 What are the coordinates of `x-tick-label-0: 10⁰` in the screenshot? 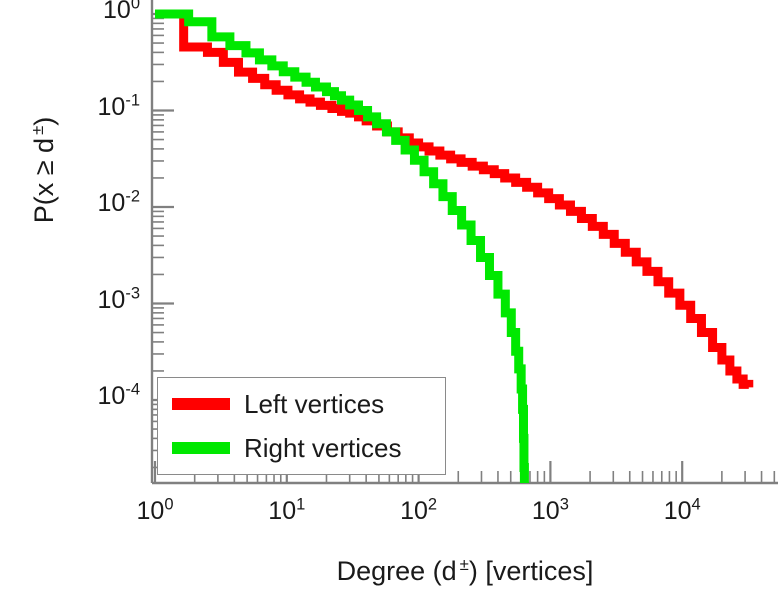 It's located at (155, 510).